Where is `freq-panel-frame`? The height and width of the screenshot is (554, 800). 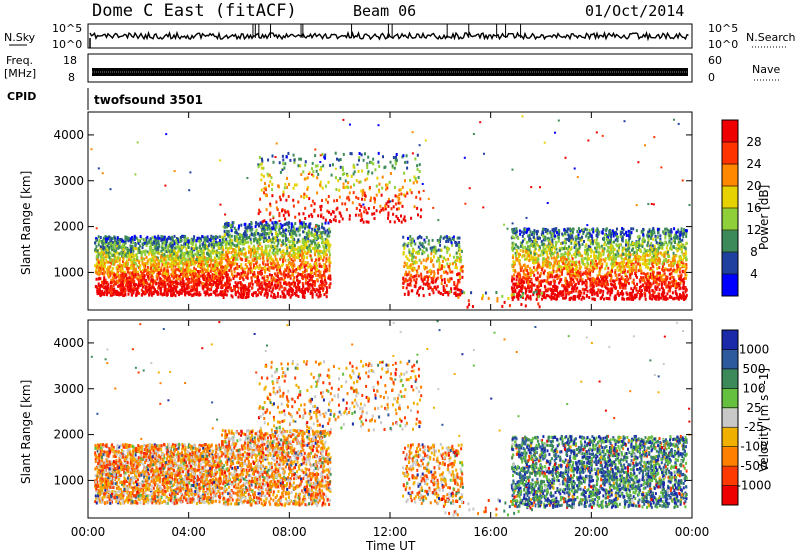
freq-panel-frame is located at coordinates (390, 68).